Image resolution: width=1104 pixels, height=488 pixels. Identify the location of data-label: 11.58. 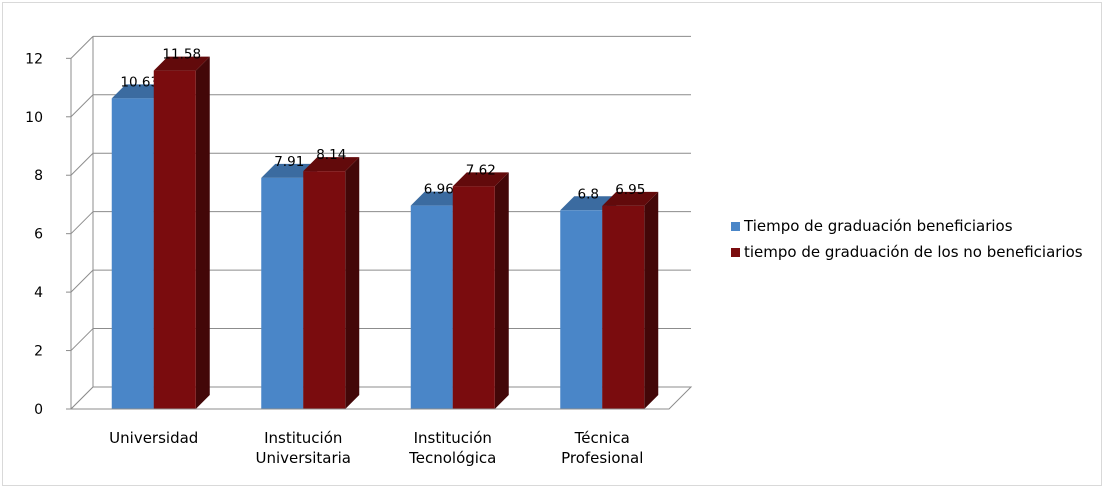
(181, 55).